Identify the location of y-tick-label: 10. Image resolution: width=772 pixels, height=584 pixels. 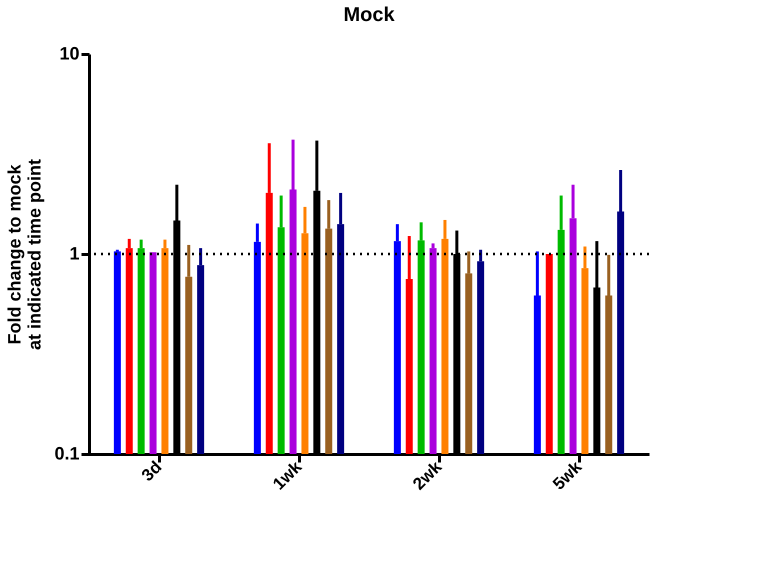
(69, 54).